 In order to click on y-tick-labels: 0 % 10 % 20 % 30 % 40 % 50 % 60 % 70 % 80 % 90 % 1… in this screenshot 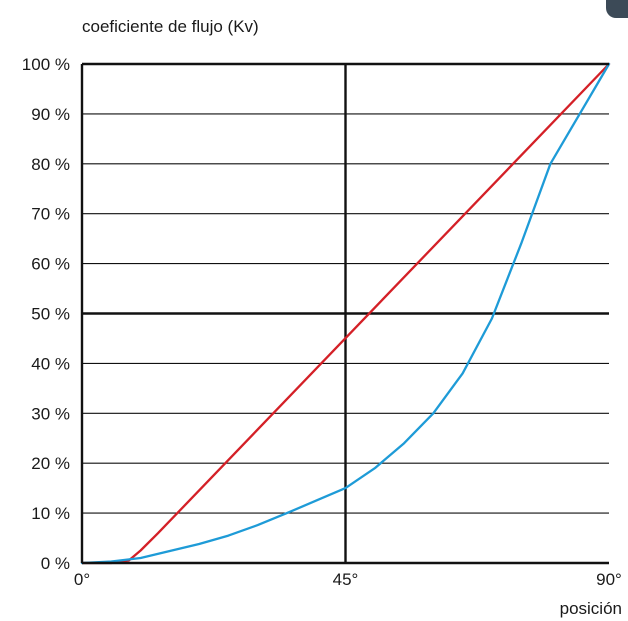, I will do `click(46, 314)`.